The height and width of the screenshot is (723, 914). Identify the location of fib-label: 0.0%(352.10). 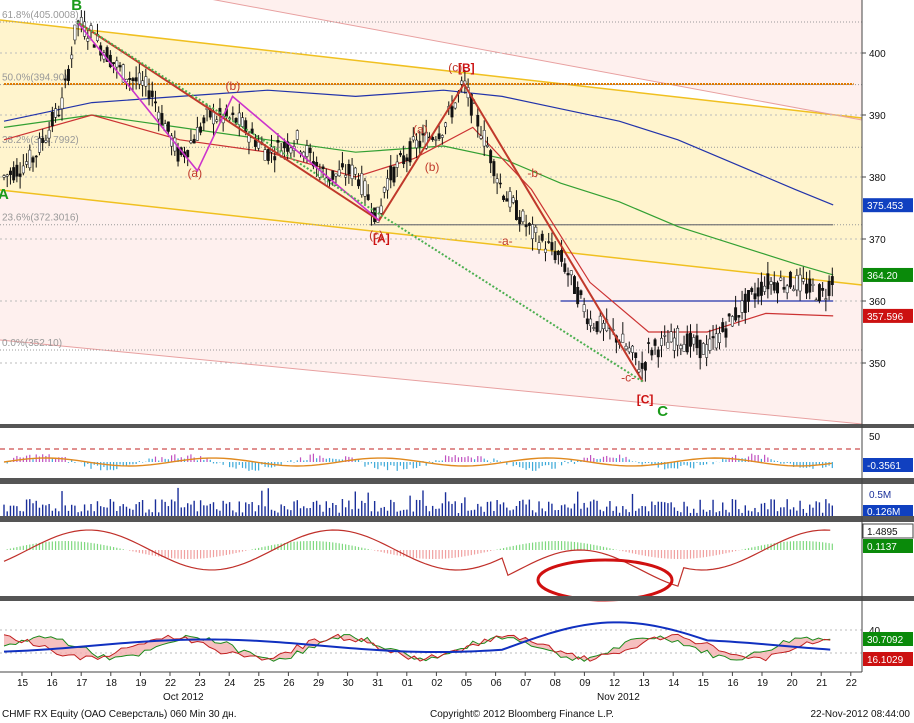
(32, 343).